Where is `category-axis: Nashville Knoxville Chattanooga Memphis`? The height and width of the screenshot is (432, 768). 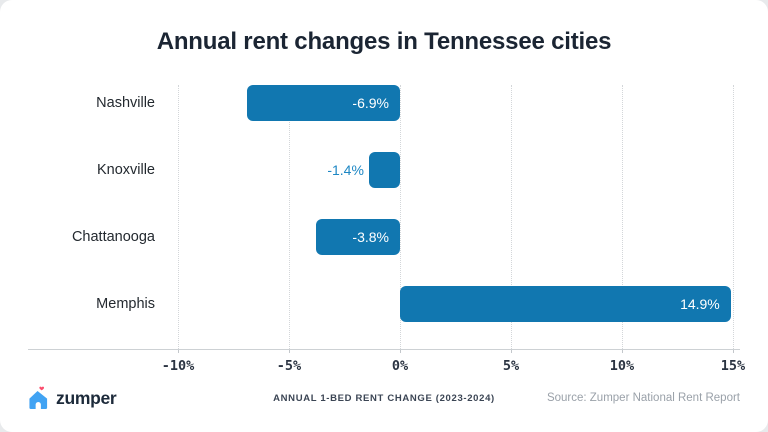
category-axis: Nashville Knoxville Chattanooga Memphis is located at coordinates (87, 217).